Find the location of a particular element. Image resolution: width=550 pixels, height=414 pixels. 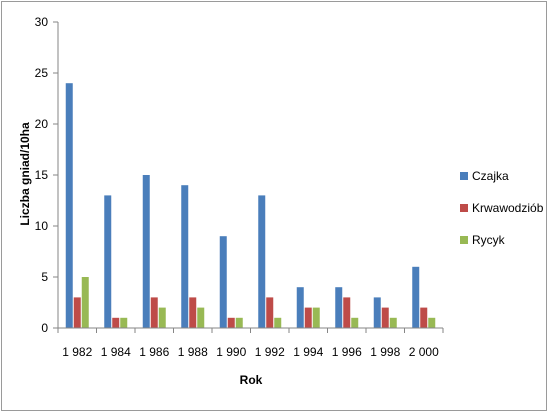

y-tick-label: 25 is located at coordinates (42, 73).